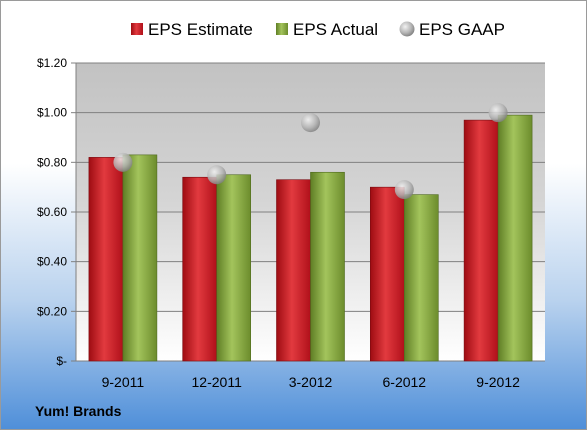 The image size is (587, 430). I want to click on brand-label: Yum! Brands, so click(78, 411).